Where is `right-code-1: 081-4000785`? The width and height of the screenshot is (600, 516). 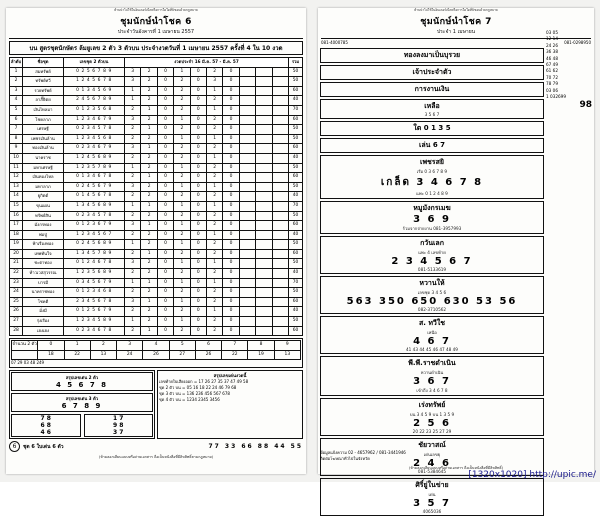
right-code-1: 081-4000785 is located at coordinates (334, 42).